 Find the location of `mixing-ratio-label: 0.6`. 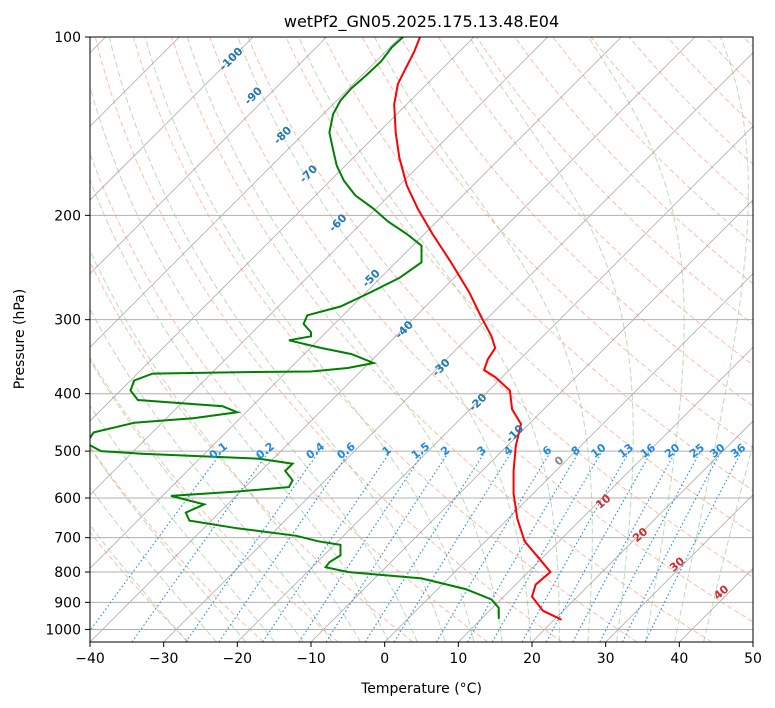

mixing-ratio-label: 0.6 is located at coordinates (346, 451).